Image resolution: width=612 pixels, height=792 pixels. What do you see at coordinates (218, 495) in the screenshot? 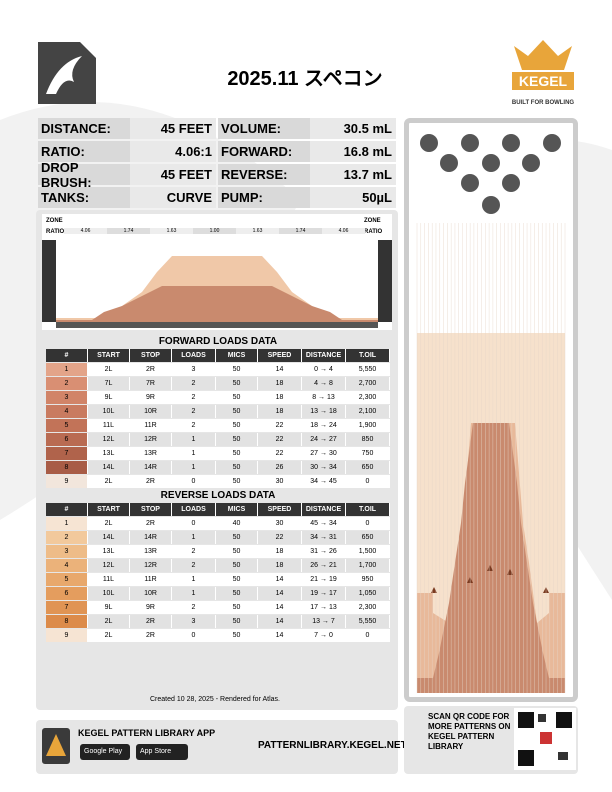
I see `table-title: REVERSE LOADS DATA` at bounding box center [218, 495].